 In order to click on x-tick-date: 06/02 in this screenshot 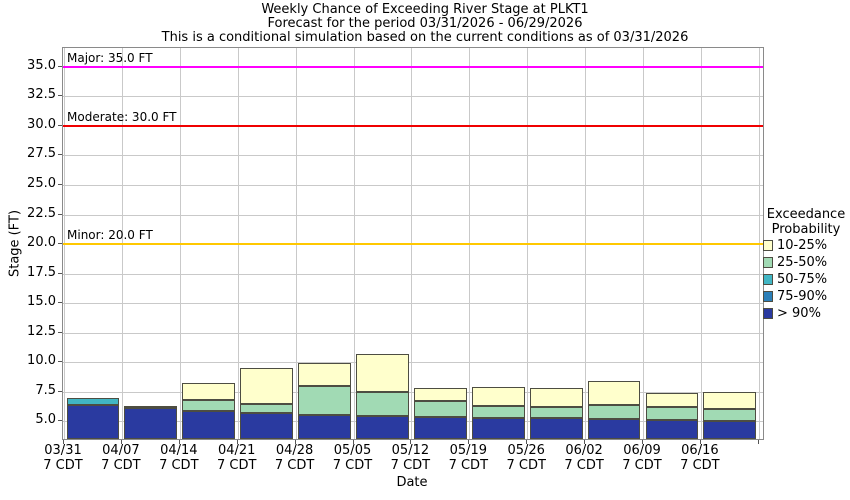, I will do `click(584, 450)`.